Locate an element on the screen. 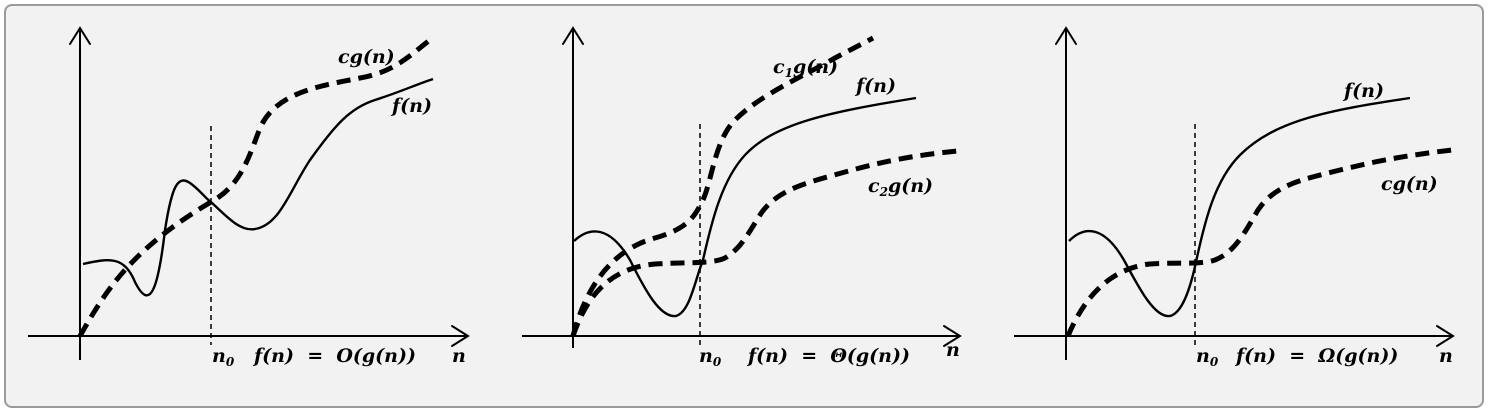  relation-big-omega: f(n) = Ω(g(n)) is located at coordinates (1316, 356).